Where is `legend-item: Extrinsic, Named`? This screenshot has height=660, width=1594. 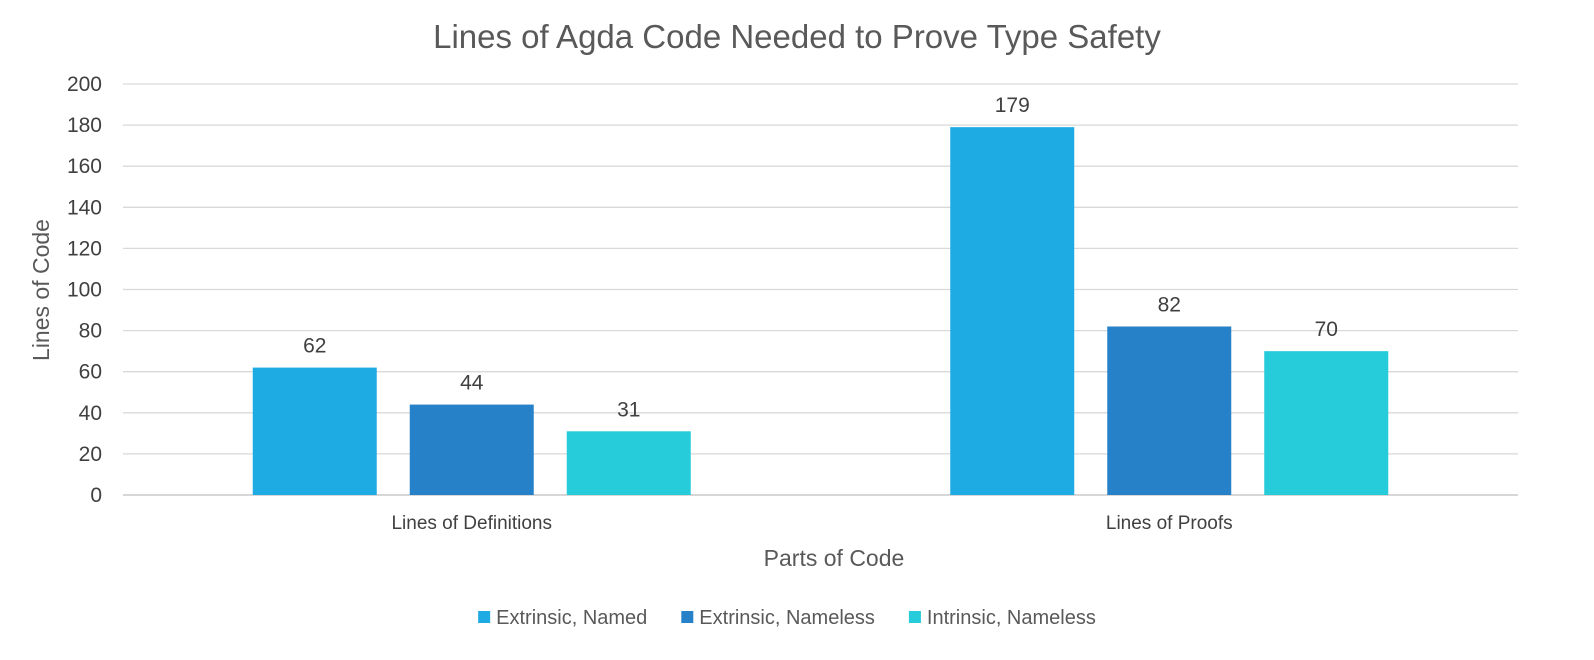
legend-item: Extrinsic, Named is located at coordinates (562, 618).